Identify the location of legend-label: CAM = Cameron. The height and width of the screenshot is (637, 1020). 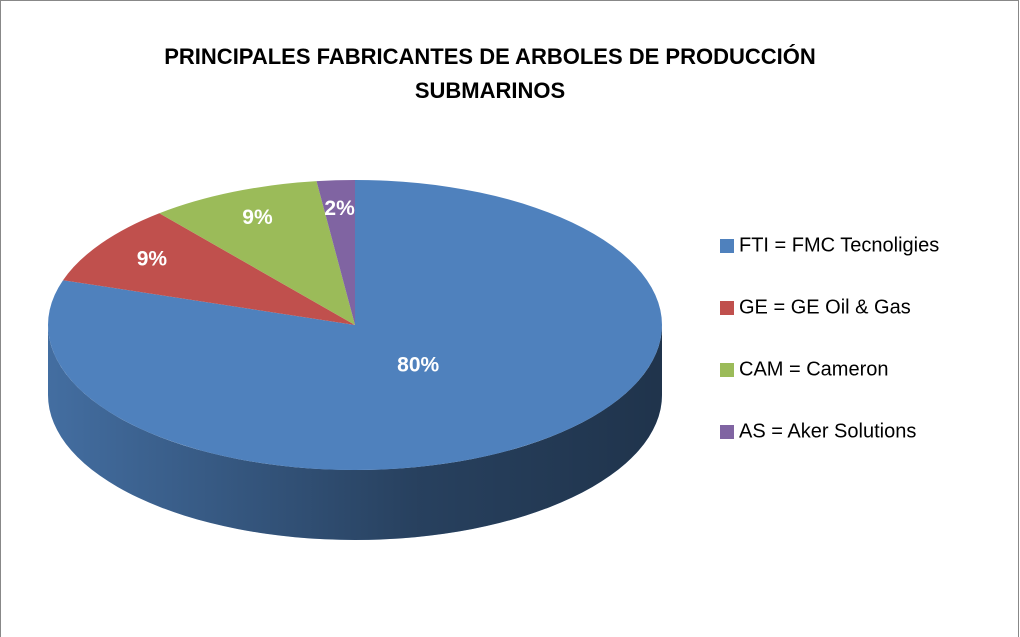
(814, 369).